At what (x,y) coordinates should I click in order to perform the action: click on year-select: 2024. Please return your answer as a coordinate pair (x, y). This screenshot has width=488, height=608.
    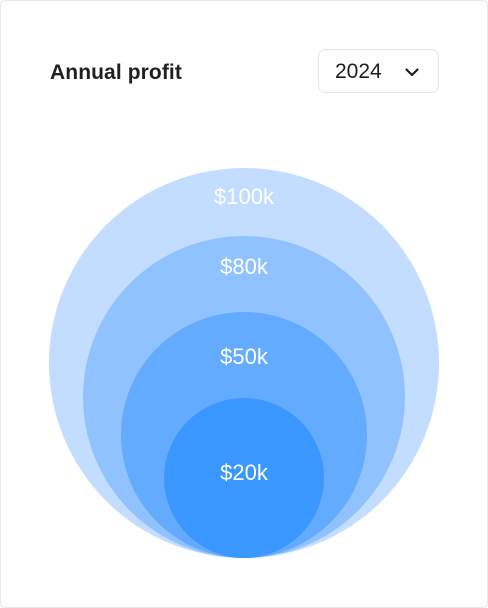
    Looking at the image, I should click on (378, 71).